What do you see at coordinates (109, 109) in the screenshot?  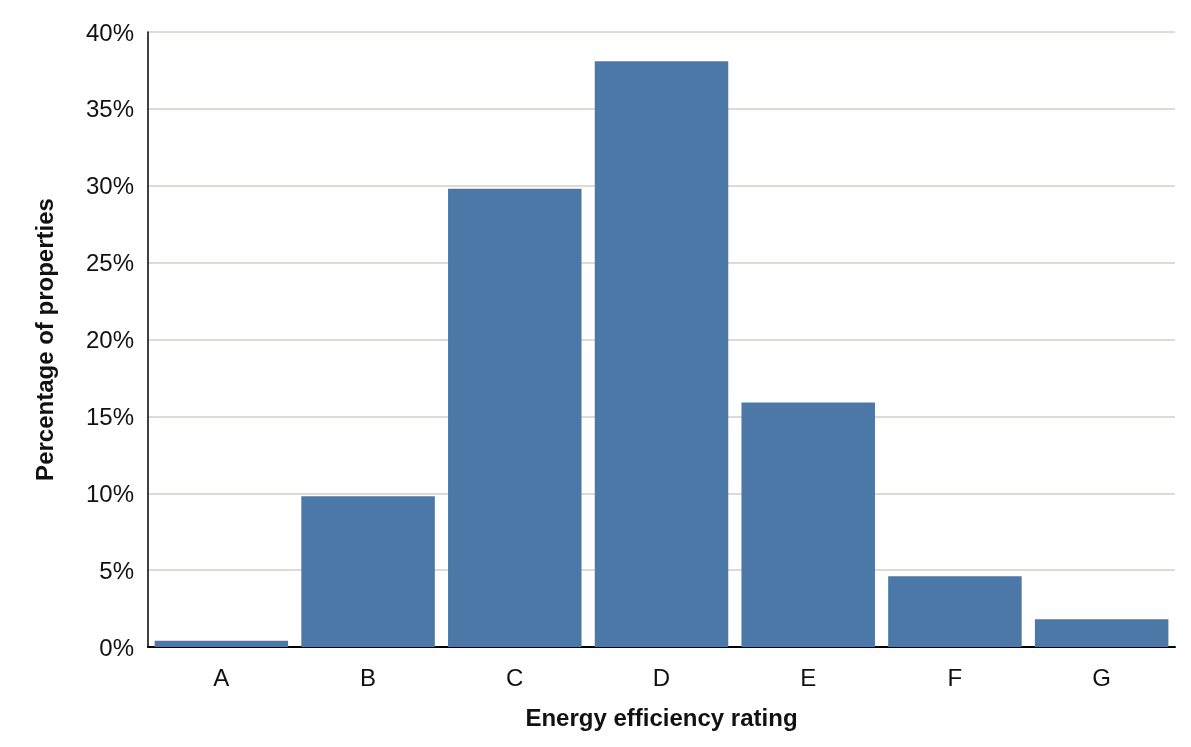 I see `y-tick-label: 35%` at bounding box center [109, 109].